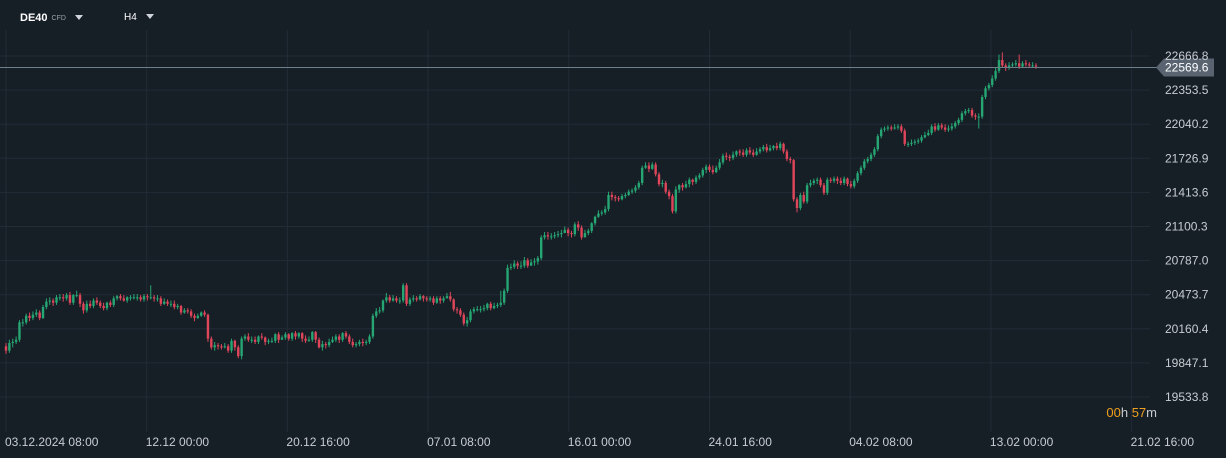 The image size is (1226, 458). What do you see at coordinates (1187, 329) in the screenshot?
I see `y-tick-label: 20160.4` at bounding box center [1187, 329].